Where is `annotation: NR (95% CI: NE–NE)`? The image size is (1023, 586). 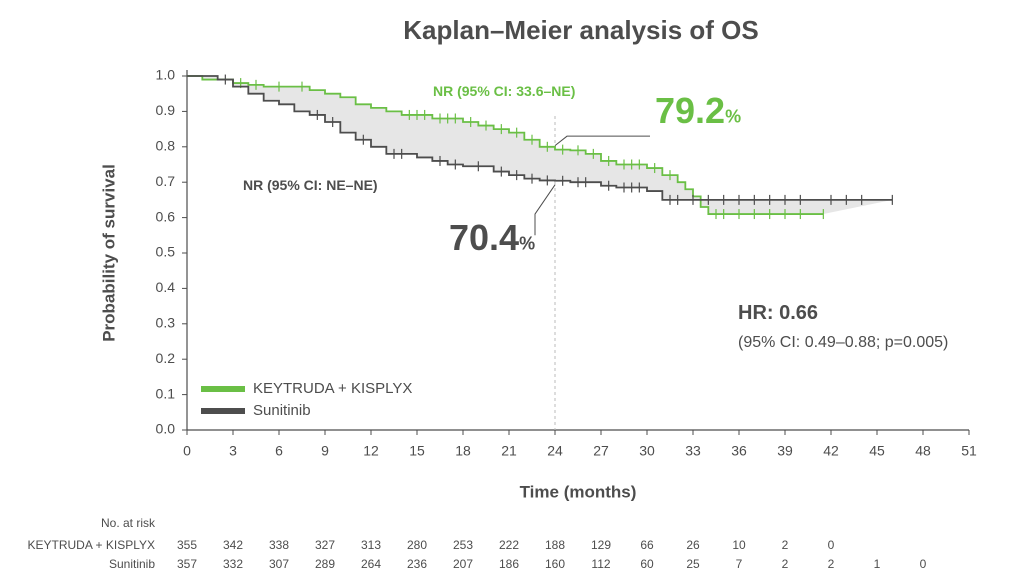
annotation: NR (95% CI: NE–NE) is located at coordinates (310, 185).